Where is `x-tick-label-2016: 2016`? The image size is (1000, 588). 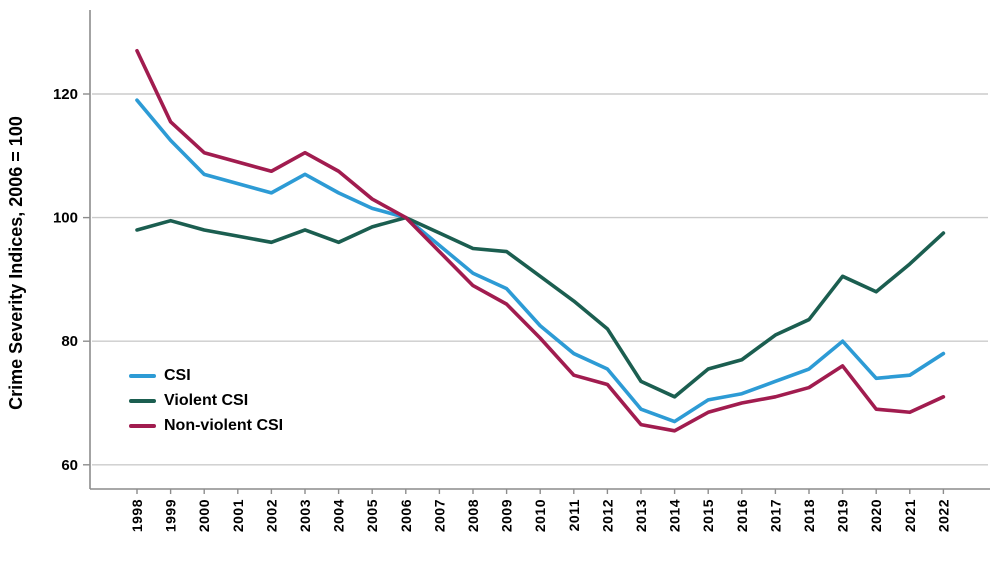
x-tick-label-2016: 2016 is located at coordinates (742, 515).